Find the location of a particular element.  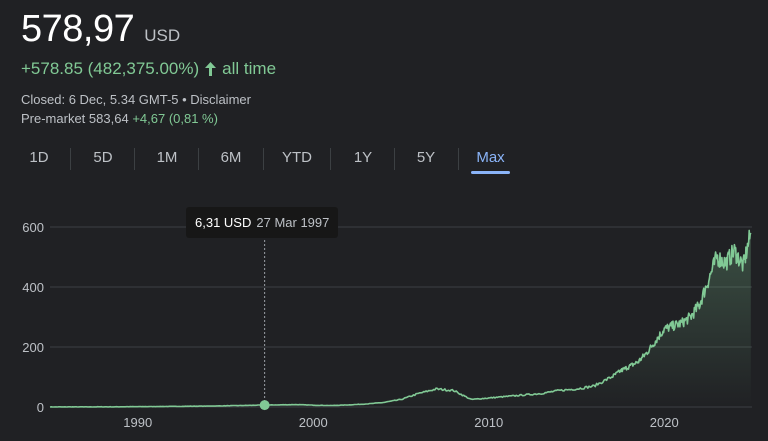

y-tick-label: 200 is located at coordinates (33, 347).